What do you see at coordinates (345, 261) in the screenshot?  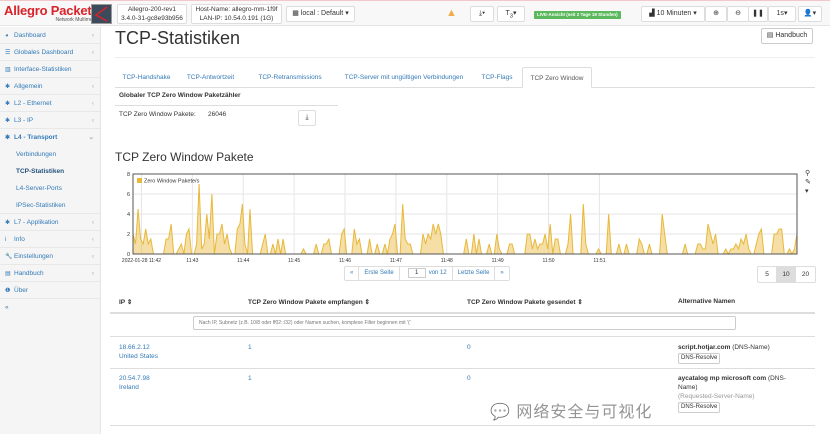 I see `x-tick-label: 11:46` at bounding box center [345, 261].